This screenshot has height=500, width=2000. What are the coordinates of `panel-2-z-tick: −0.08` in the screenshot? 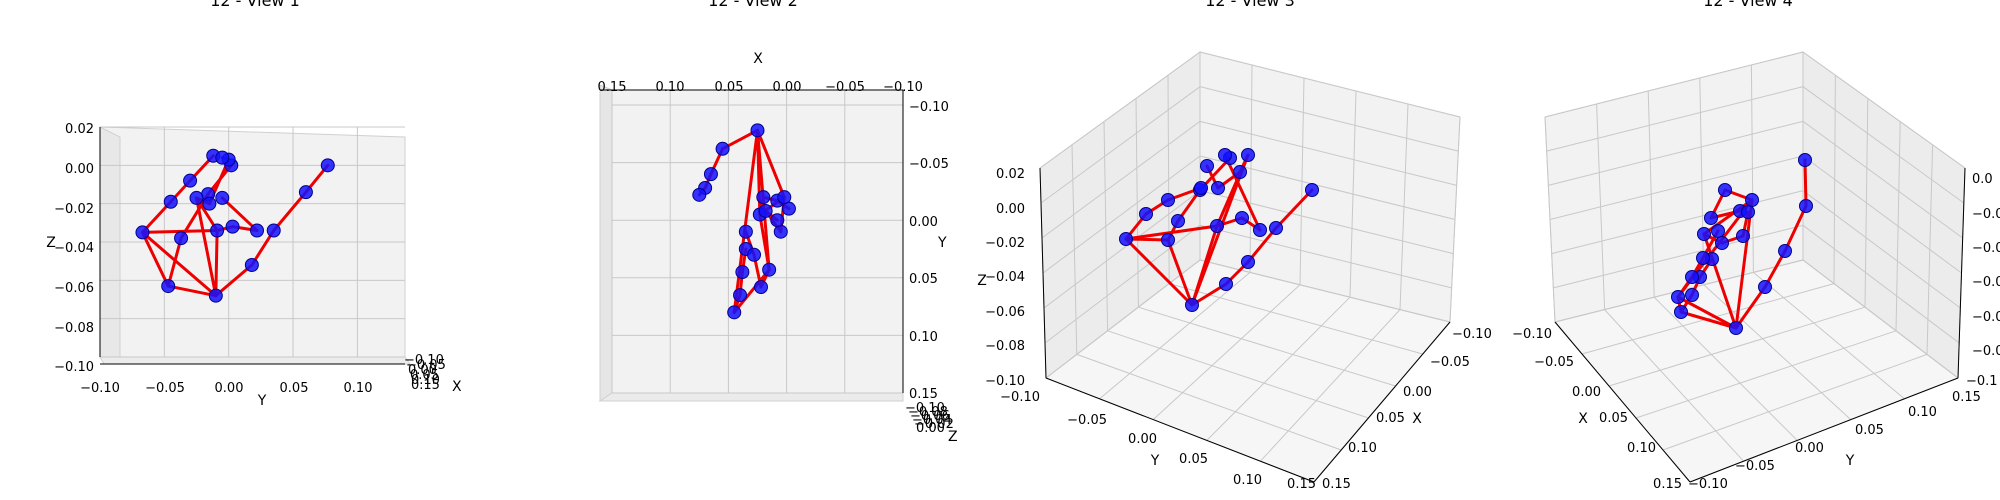 It's located at (928, 412).